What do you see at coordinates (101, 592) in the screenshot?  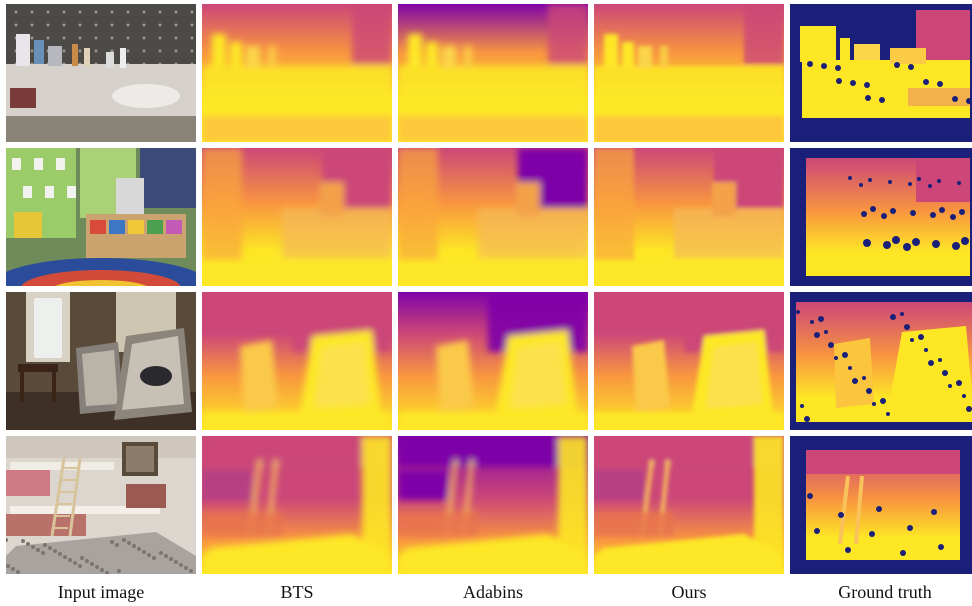 I see `caption-input-image: Input image` at bounding box center [101, 592].